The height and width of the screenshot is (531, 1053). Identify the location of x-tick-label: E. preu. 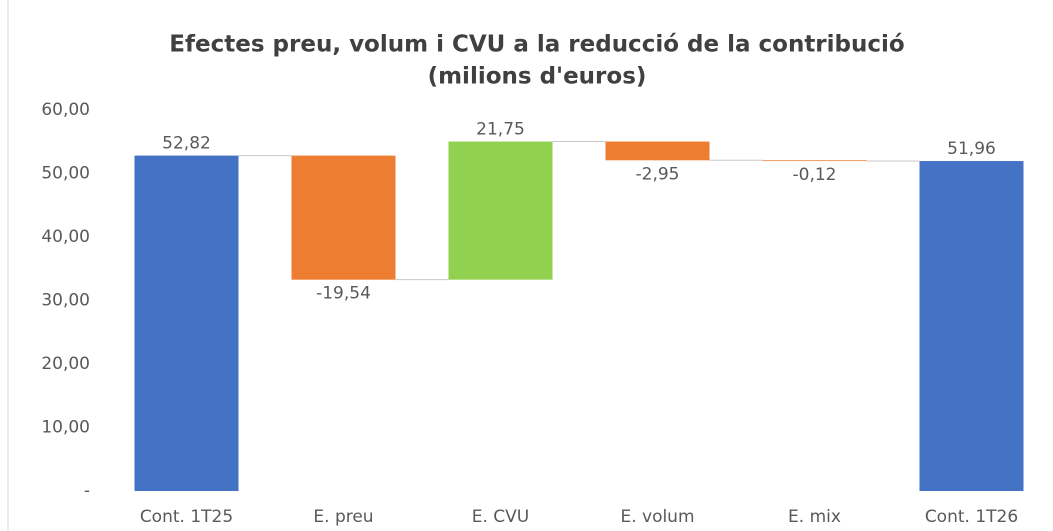
(343, 517).